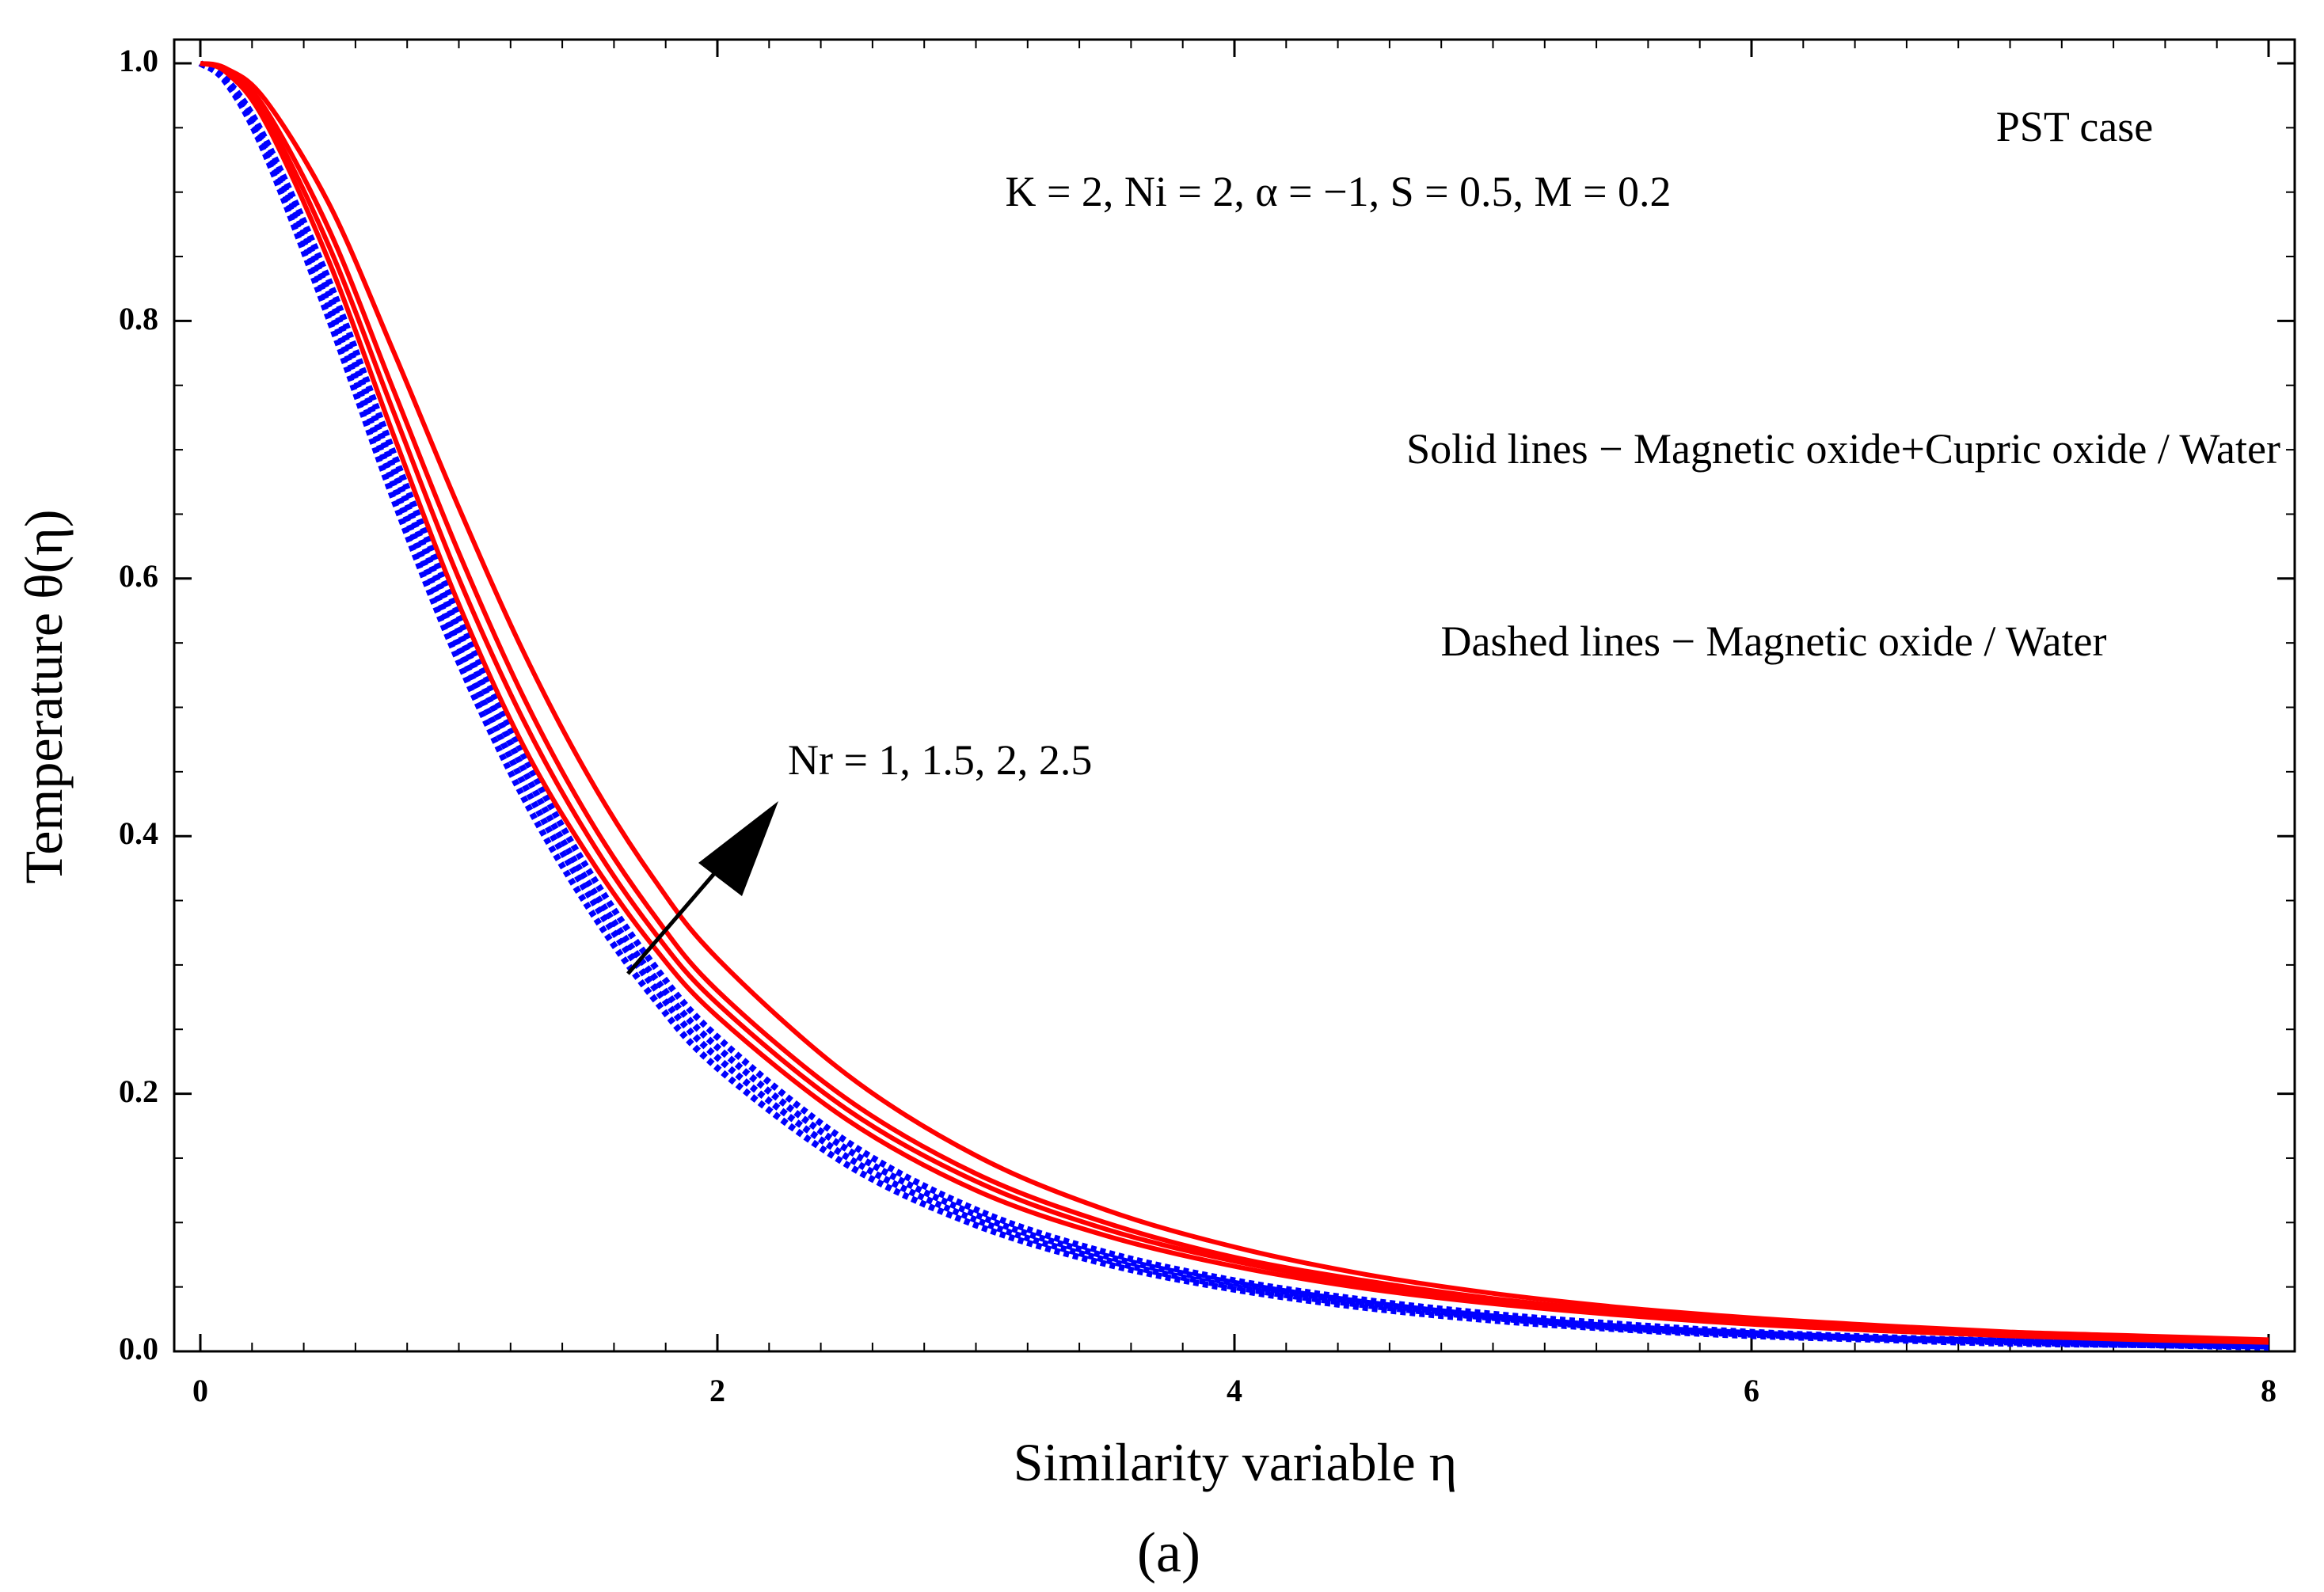 This screenshot has height=1592, width=2324. I want to click on x-tick-label-8: 8, so click(2268, 1391).